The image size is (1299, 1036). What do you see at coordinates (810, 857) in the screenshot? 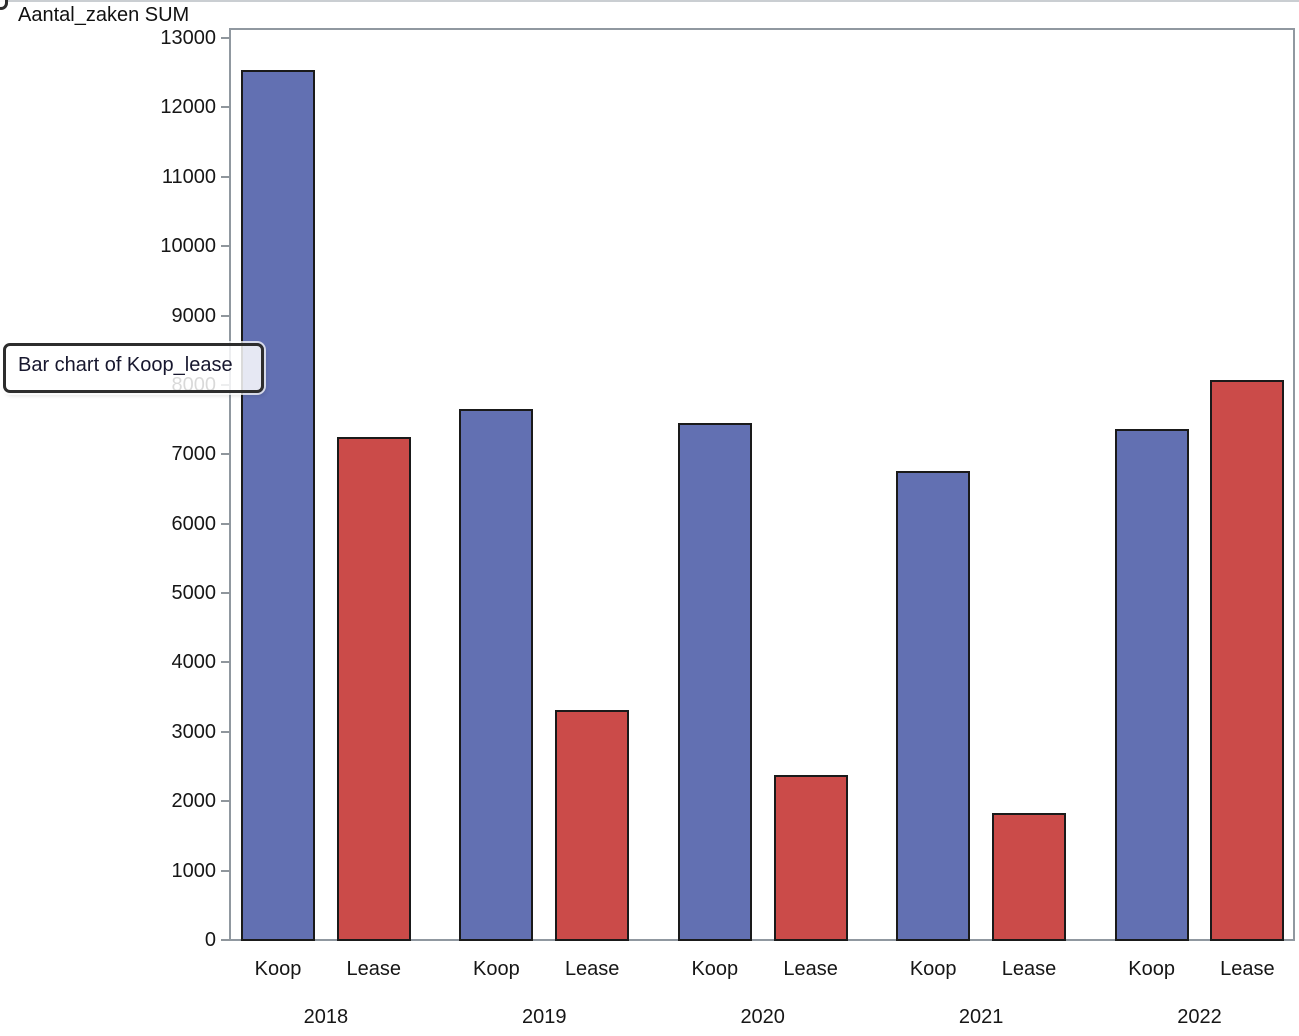
I see `bar-2020-lease` at bounding box center [810, 857].